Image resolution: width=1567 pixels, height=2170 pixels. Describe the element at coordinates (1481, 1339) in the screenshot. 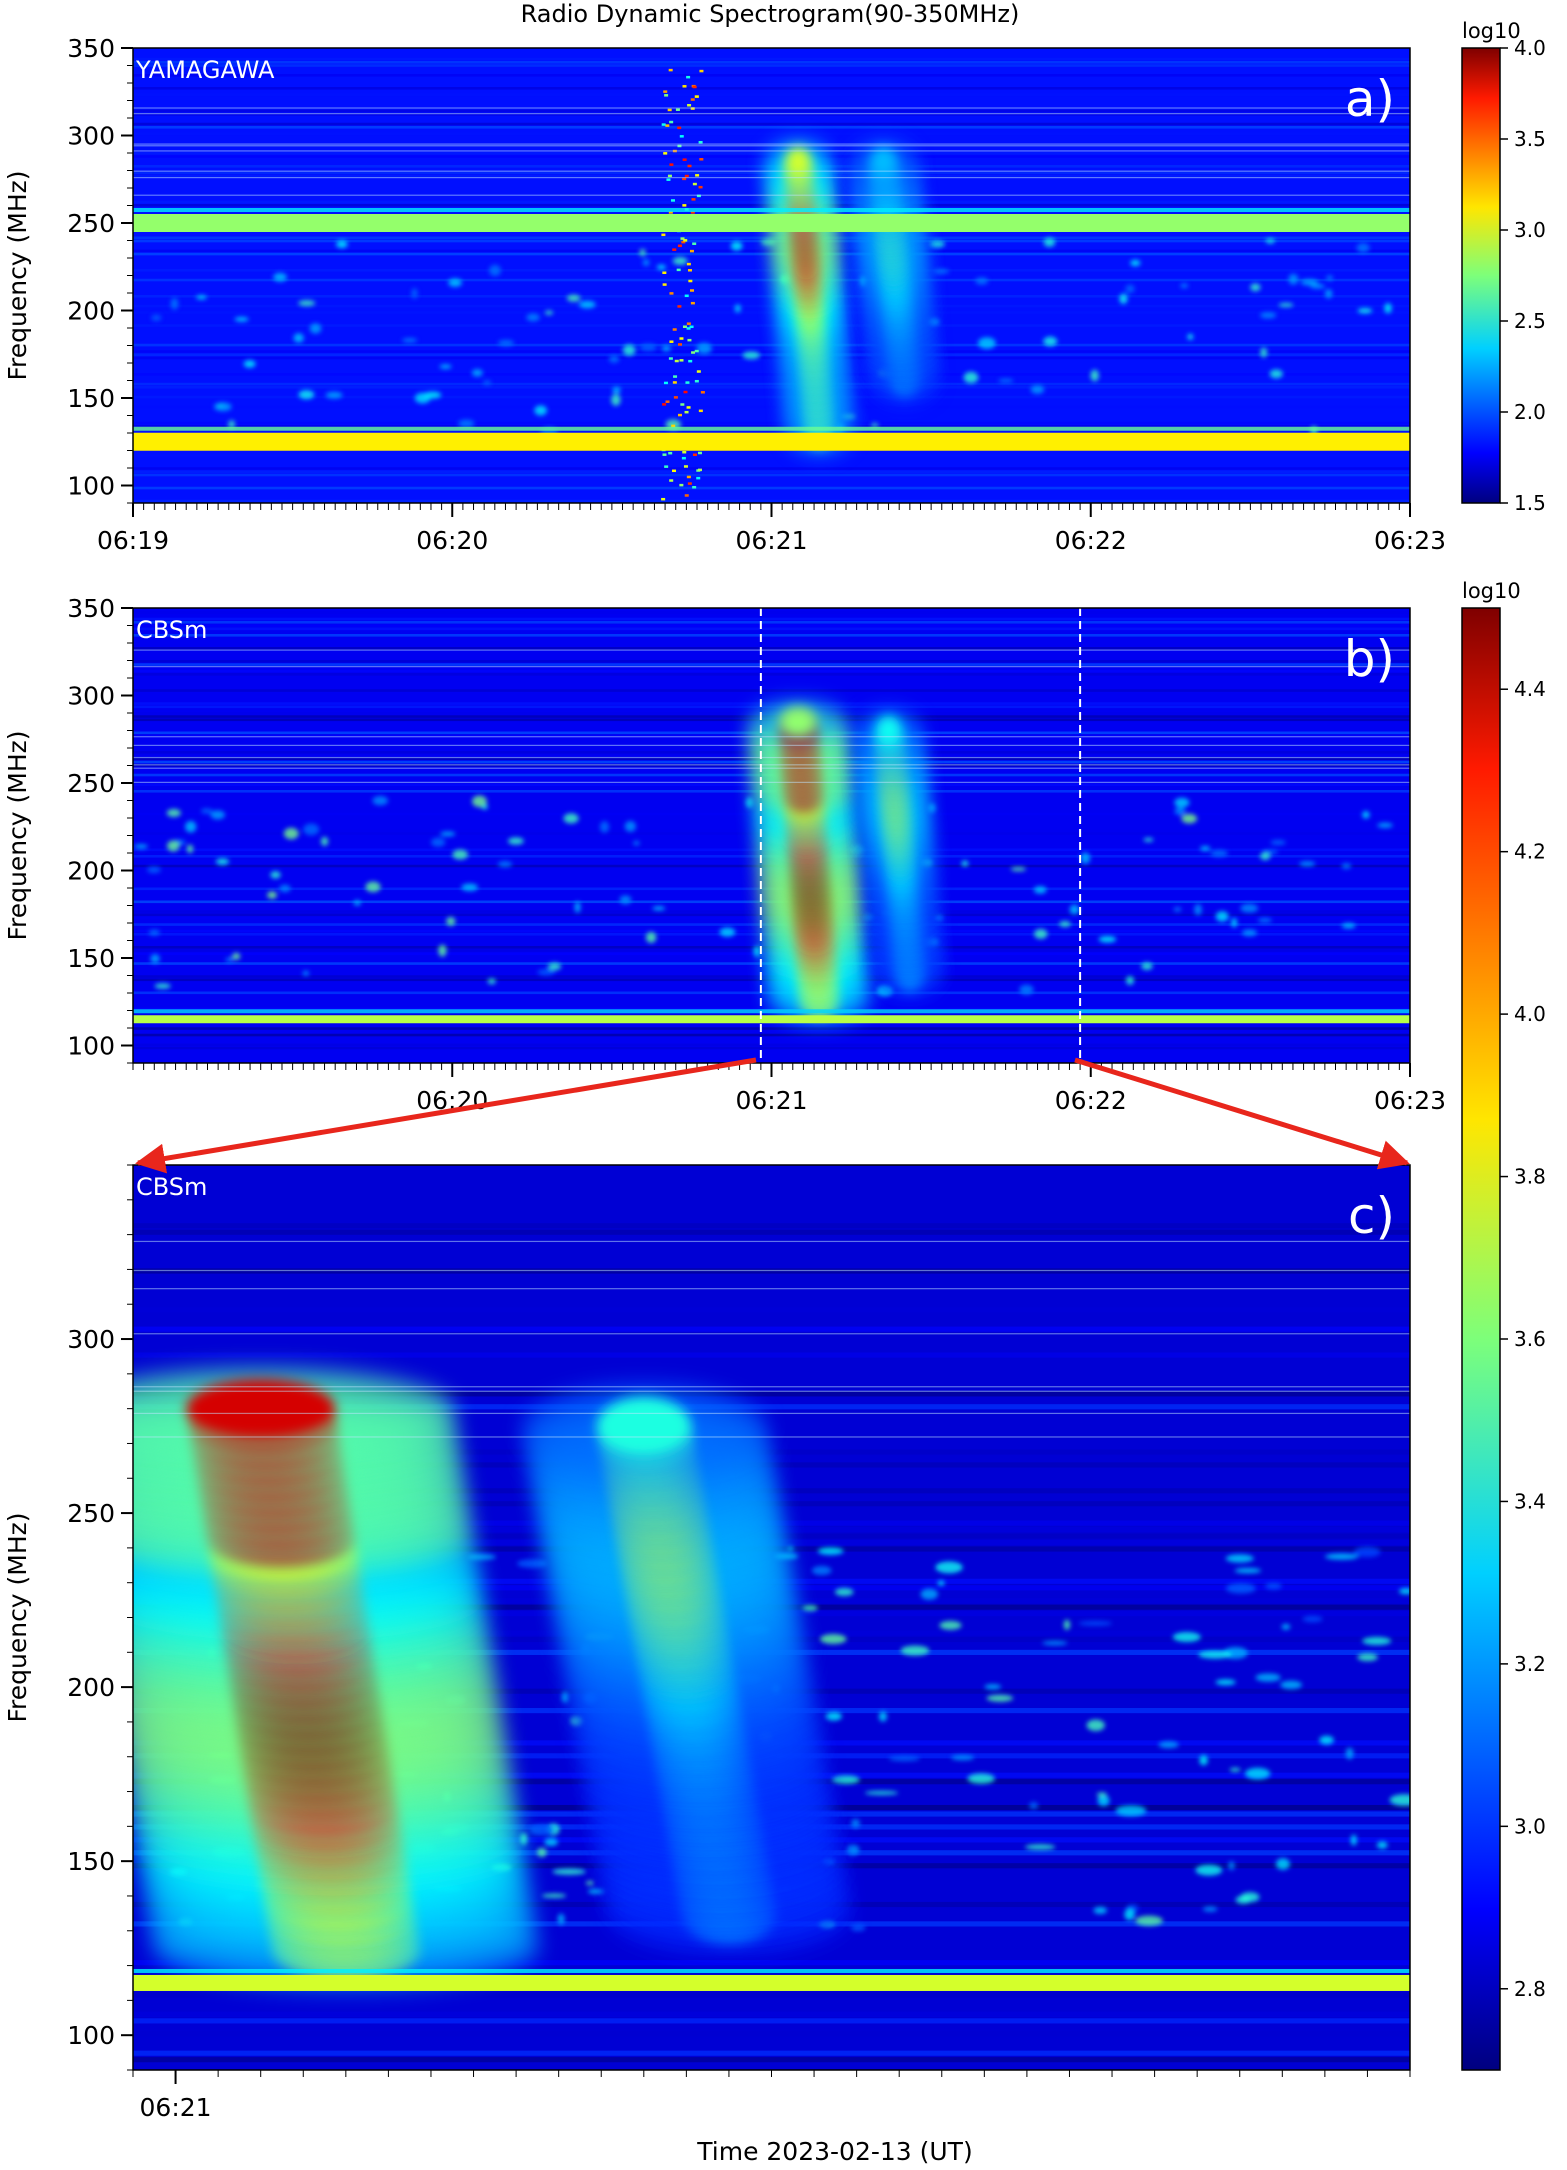

I see `colorbar-gradient` at that location.